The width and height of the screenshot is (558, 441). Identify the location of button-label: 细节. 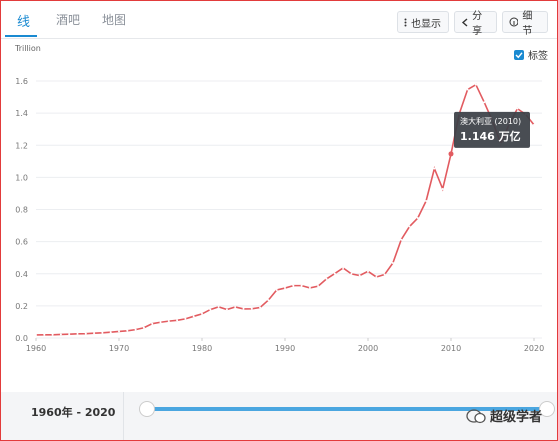
(527, 24).